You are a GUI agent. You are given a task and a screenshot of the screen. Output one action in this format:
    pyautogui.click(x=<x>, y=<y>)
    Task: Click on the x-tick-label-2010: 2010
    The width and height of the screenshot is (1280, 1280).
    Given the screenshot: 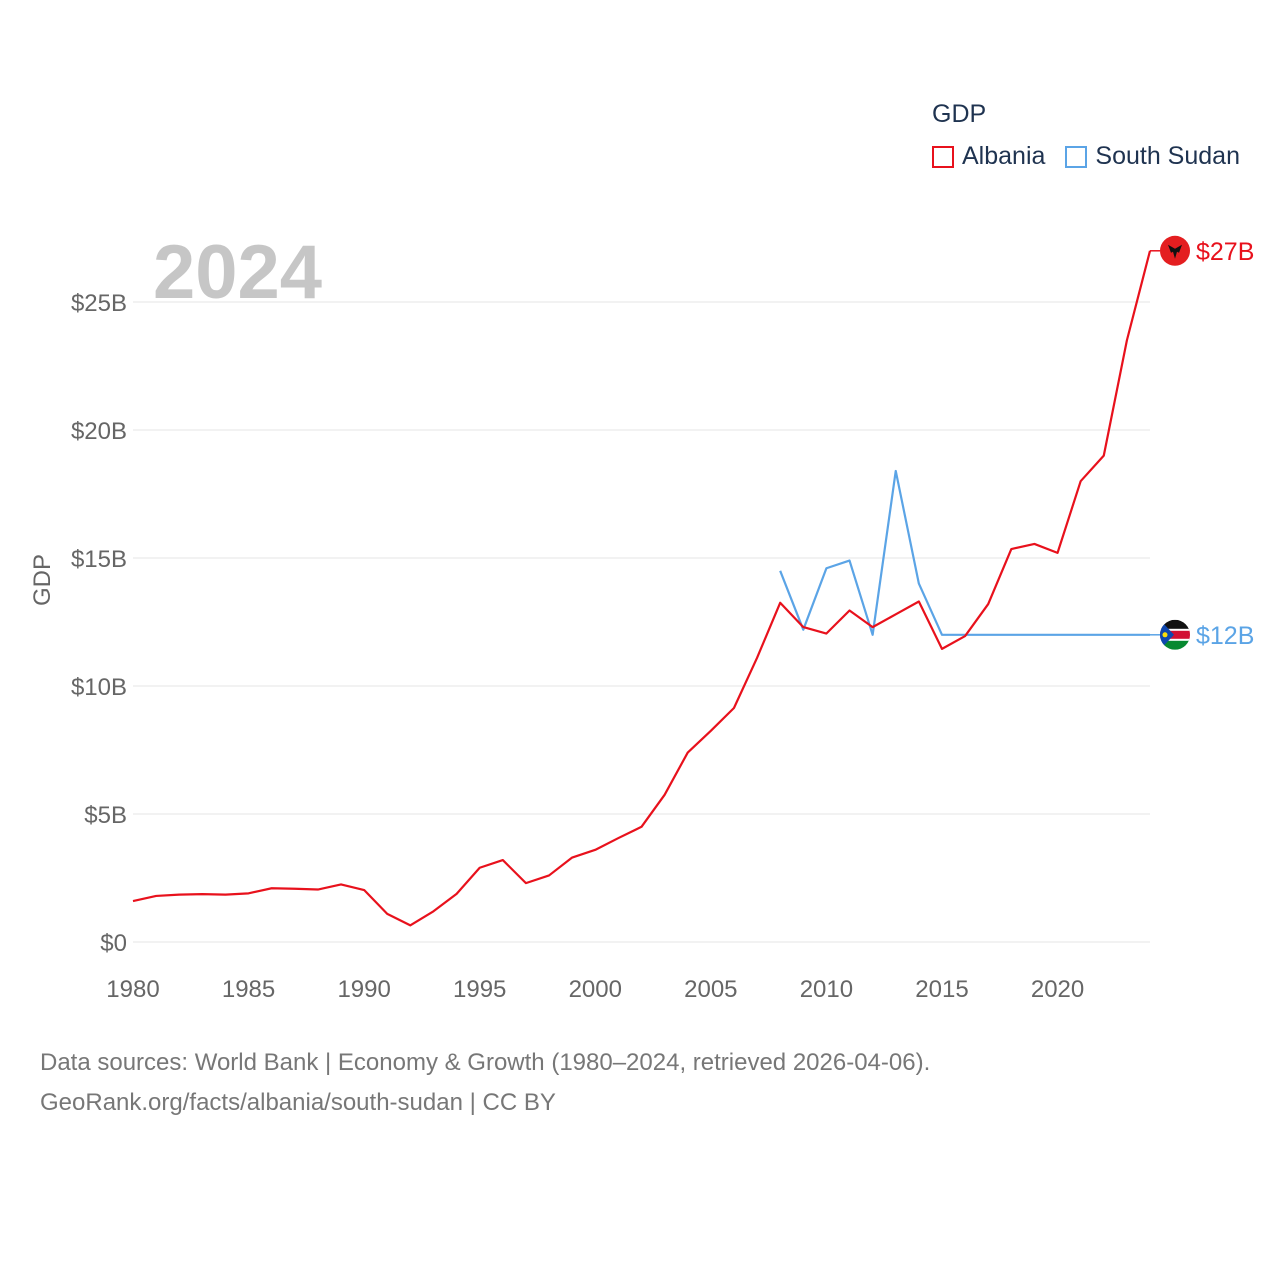 What is the action you would take?
    pyautogui.click(x=826, y=989)
    